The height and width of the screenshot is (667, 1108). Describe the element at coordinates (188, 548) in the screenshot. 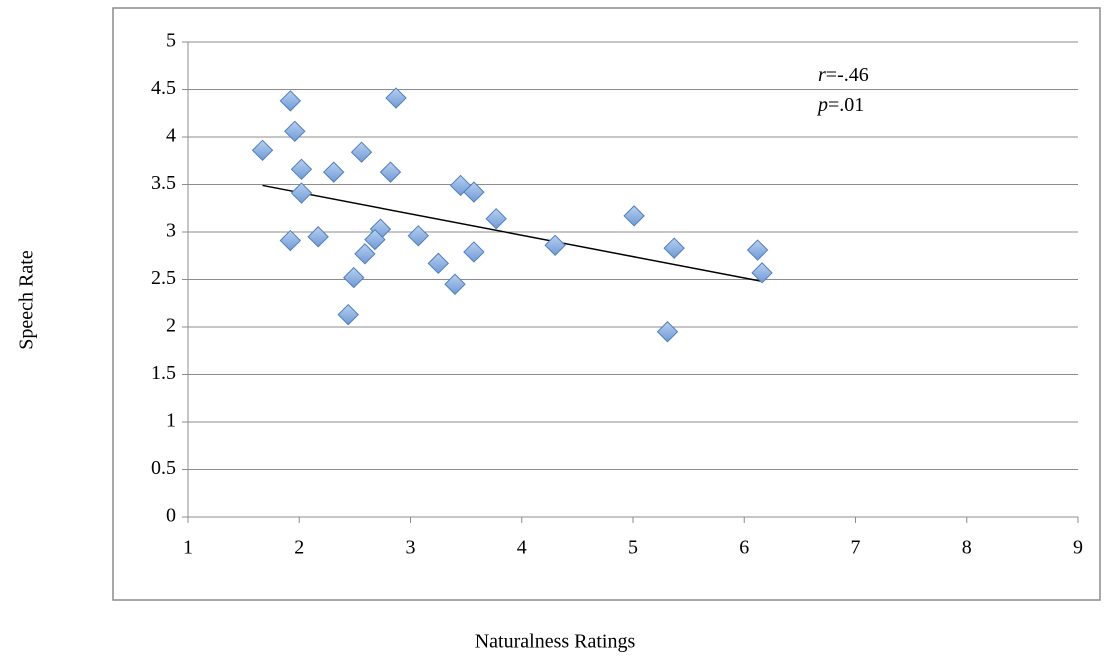

I see `x-tick-label: 1` at that location.